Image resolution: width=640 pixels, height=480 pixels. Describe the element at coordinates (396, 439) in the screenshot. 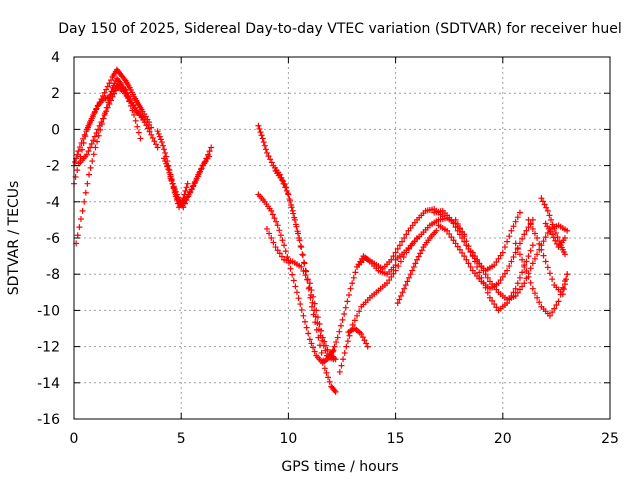

I see `x-tick-label: 15` at that location.